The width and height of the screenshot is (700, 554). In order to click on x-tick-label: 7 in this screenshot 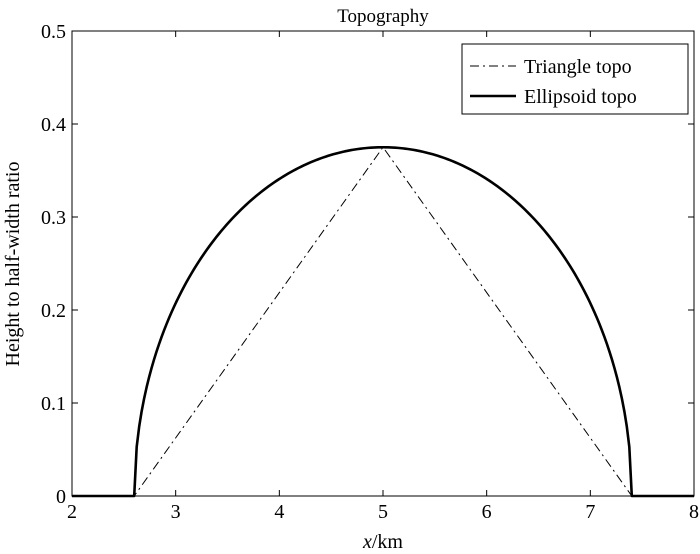, I will do `click(590, 512)`.